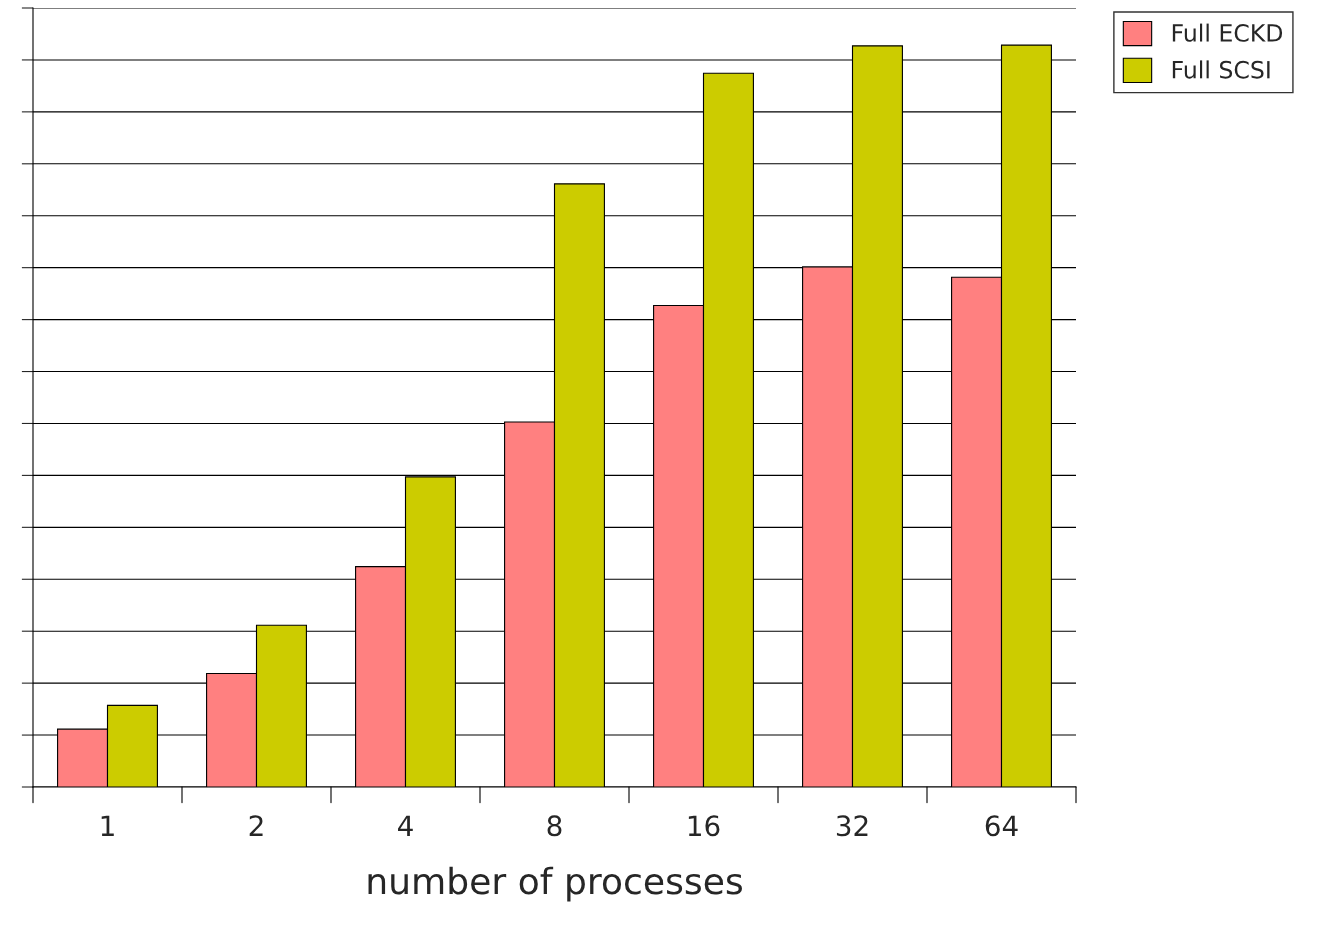  What do you see at coordinates (852, 826) in the screenshot?
I see `x-tick-label: 32` at bounding box center [852, 826].